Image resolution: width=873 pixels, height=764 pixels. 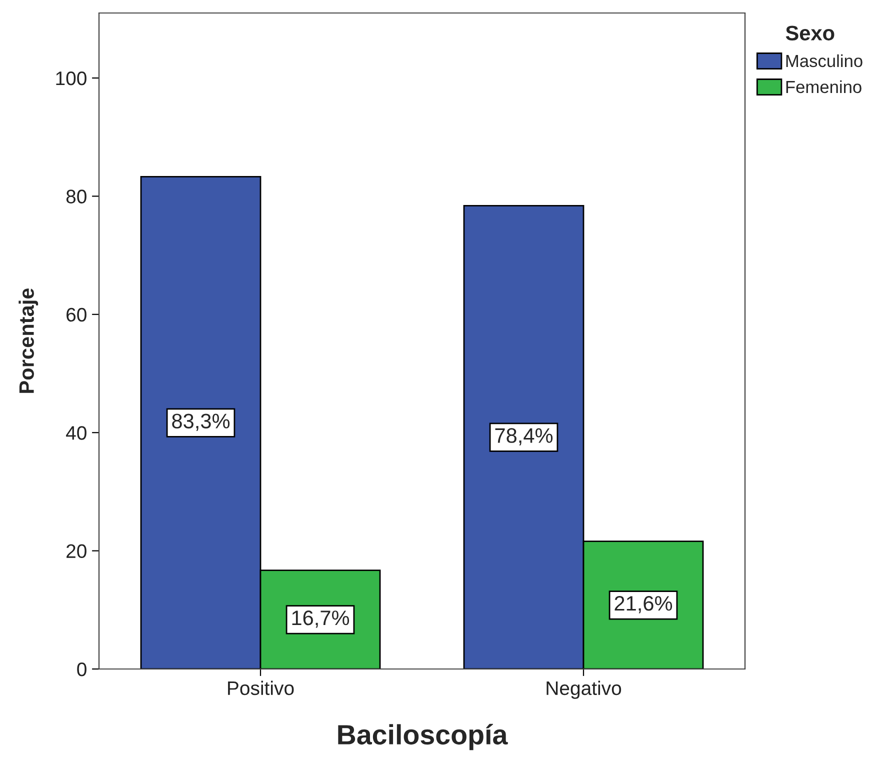 I want to click on legend-label: Masculino, so click(x=824, y=61).